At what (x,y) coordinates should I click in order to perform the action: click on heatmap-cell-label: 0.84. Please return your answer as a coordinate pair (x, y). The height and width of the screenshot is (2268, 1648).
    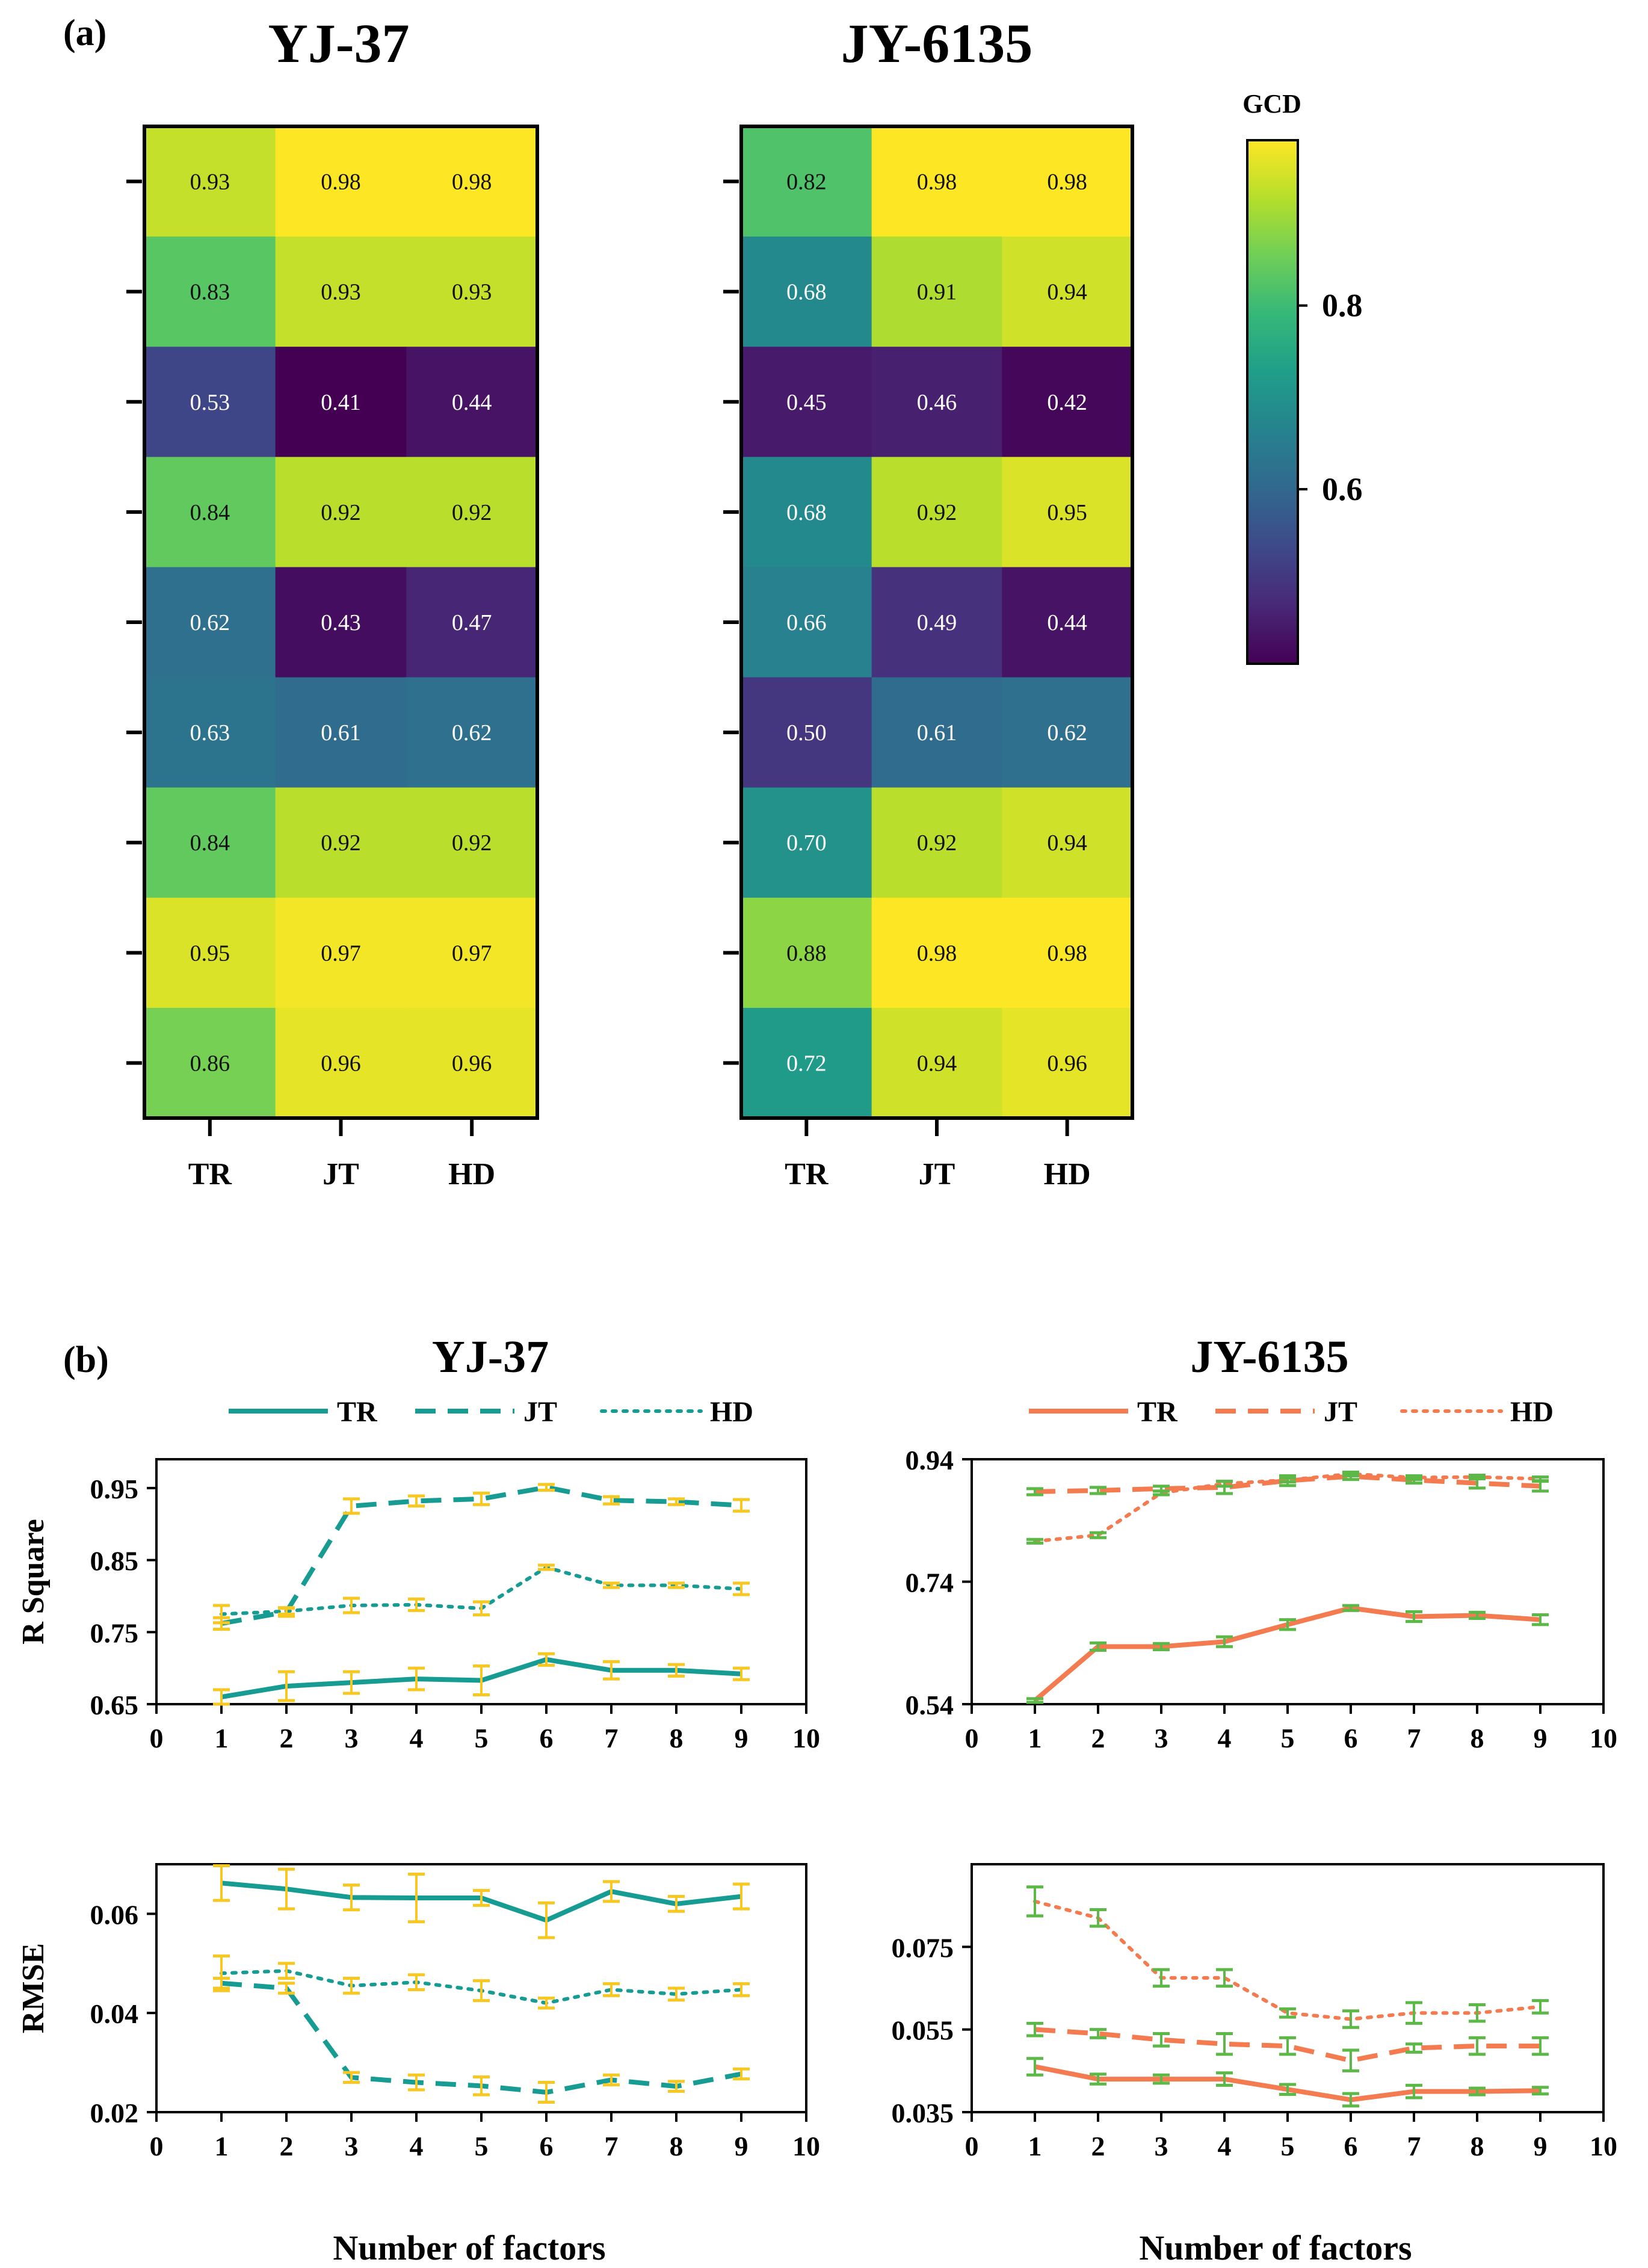
    Looking at the image, I should click on (210, 843).